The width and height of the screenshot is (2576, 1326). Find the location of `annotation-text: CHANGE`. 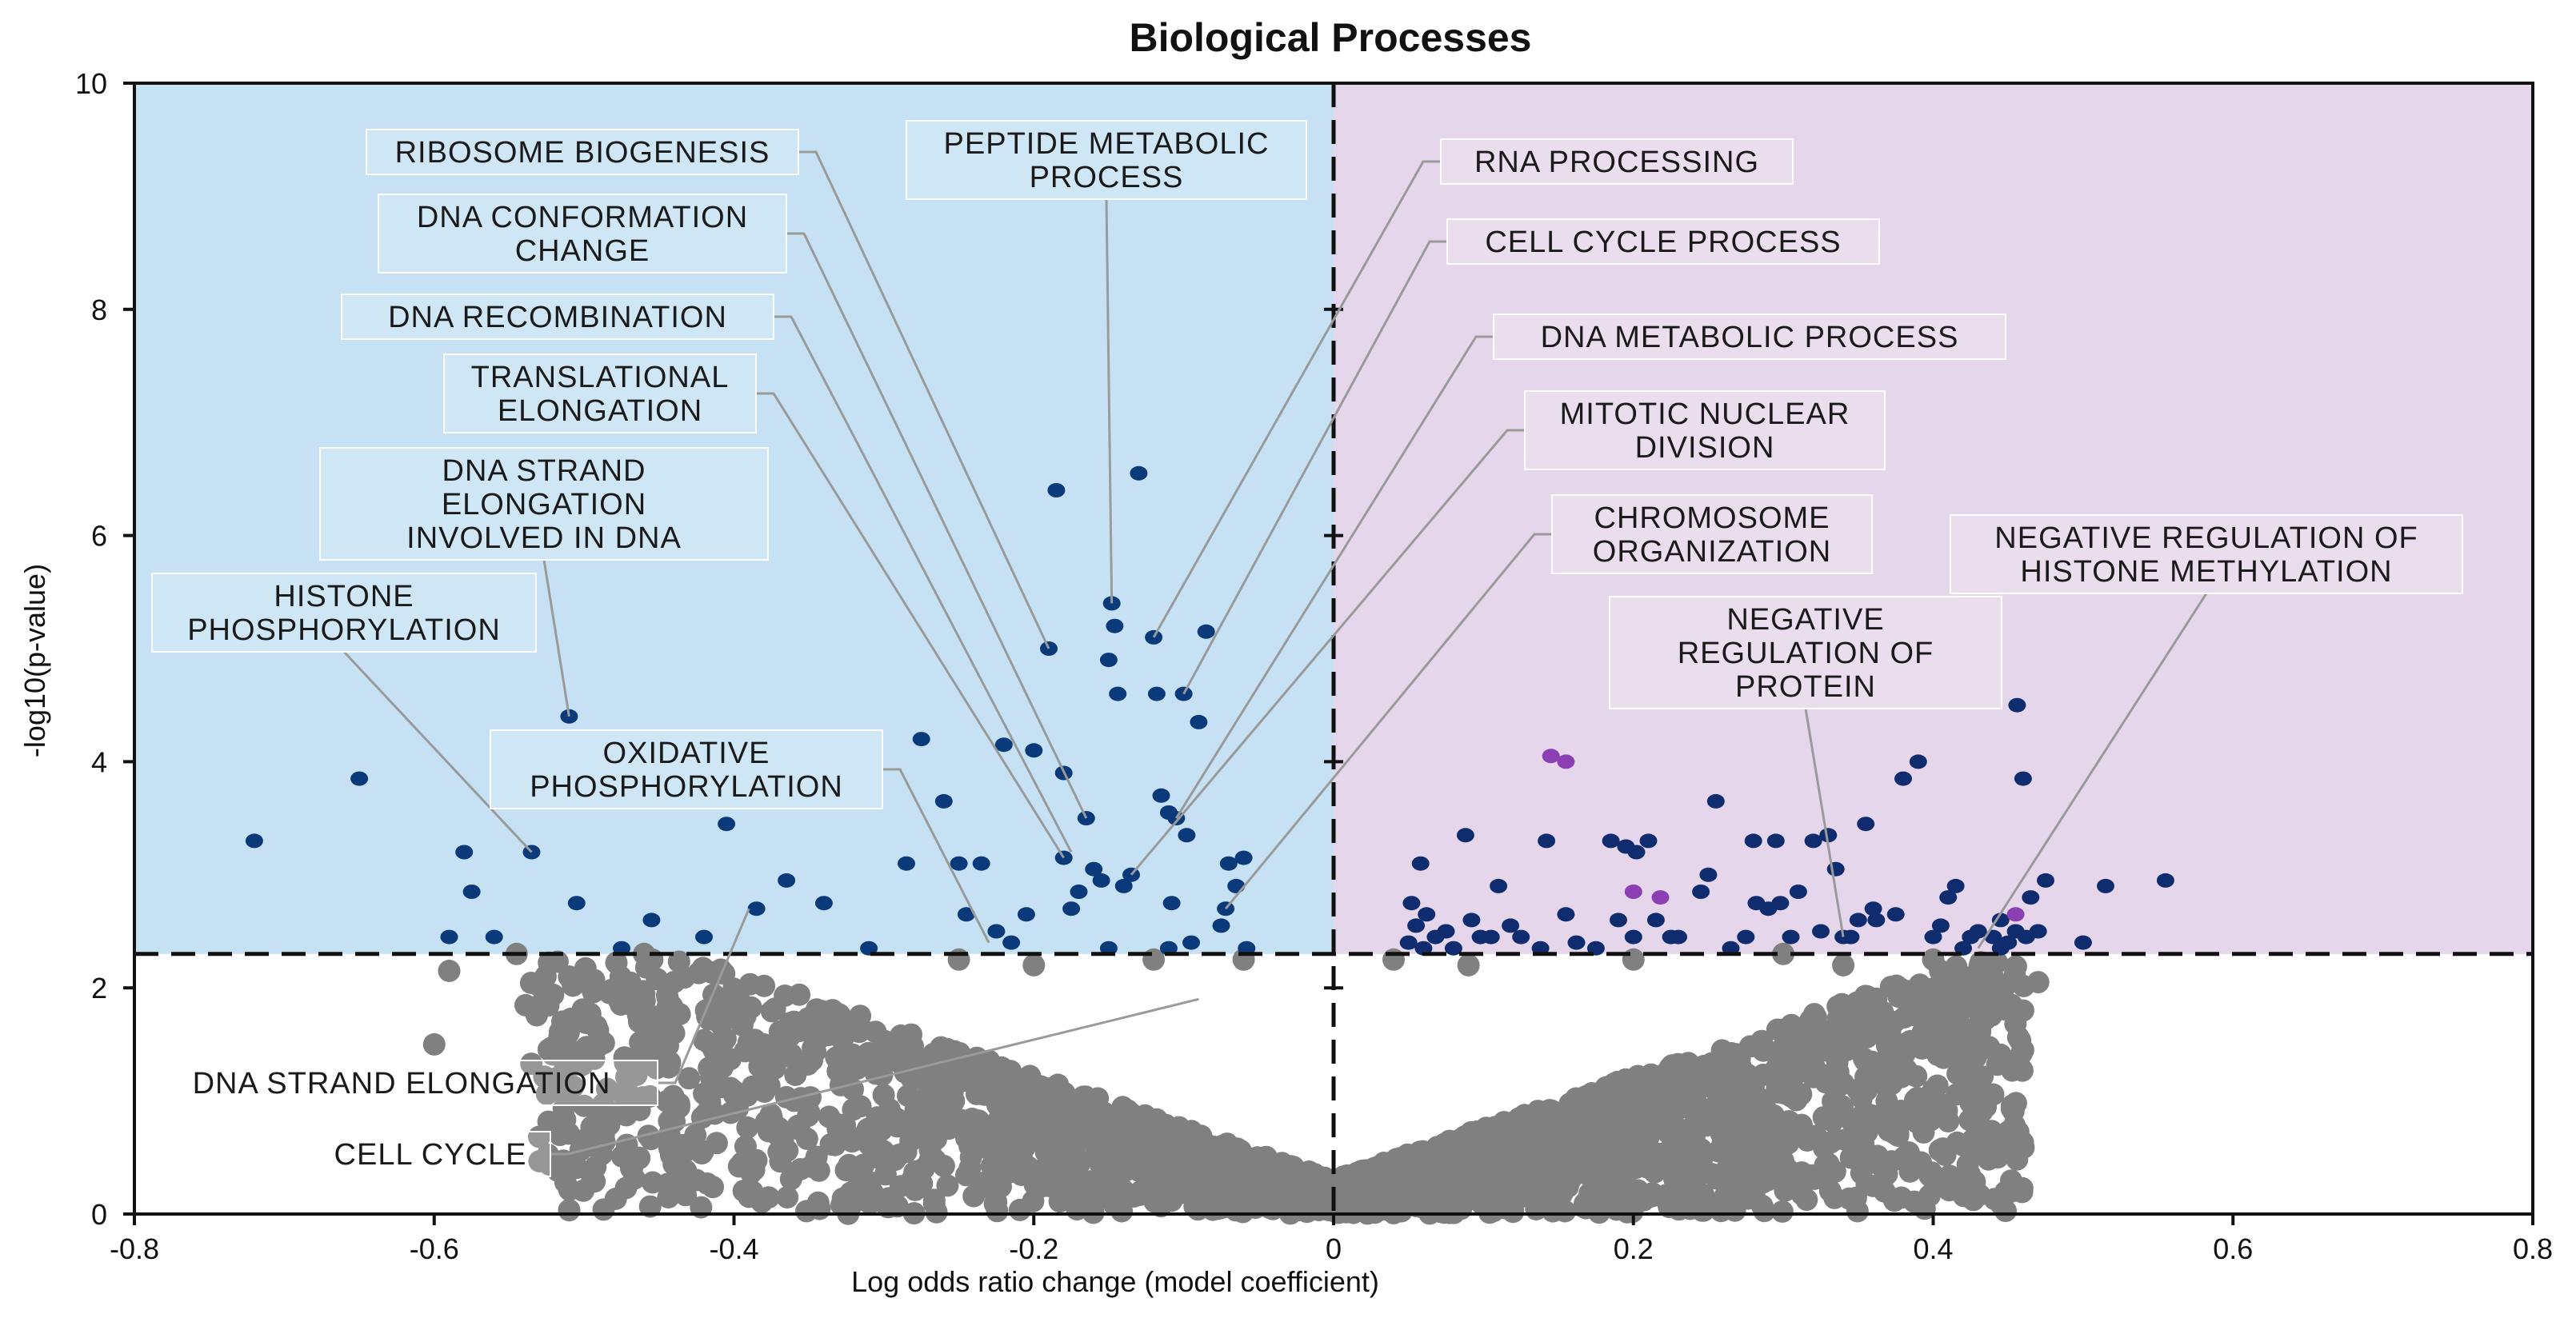

annotation-text: CHANGE is located at coordinates (582, 251).